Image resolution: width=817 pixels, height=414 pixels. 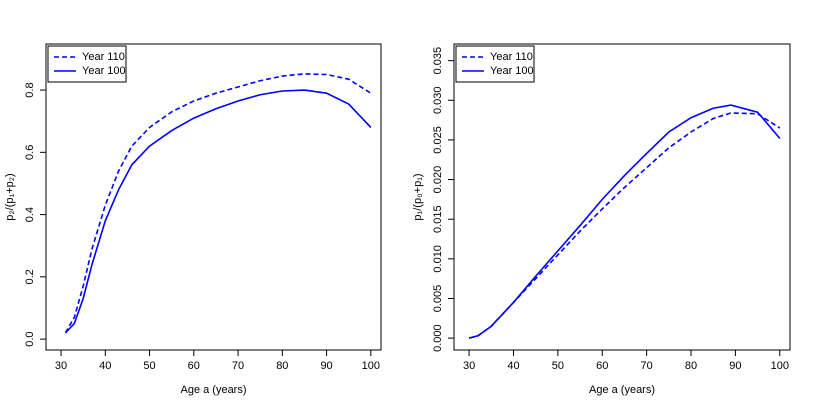 What do you see at coordinates (438, 338) in the screenshot?
I see `y-tick-label: 0.000` at bounding box center [438, 338].